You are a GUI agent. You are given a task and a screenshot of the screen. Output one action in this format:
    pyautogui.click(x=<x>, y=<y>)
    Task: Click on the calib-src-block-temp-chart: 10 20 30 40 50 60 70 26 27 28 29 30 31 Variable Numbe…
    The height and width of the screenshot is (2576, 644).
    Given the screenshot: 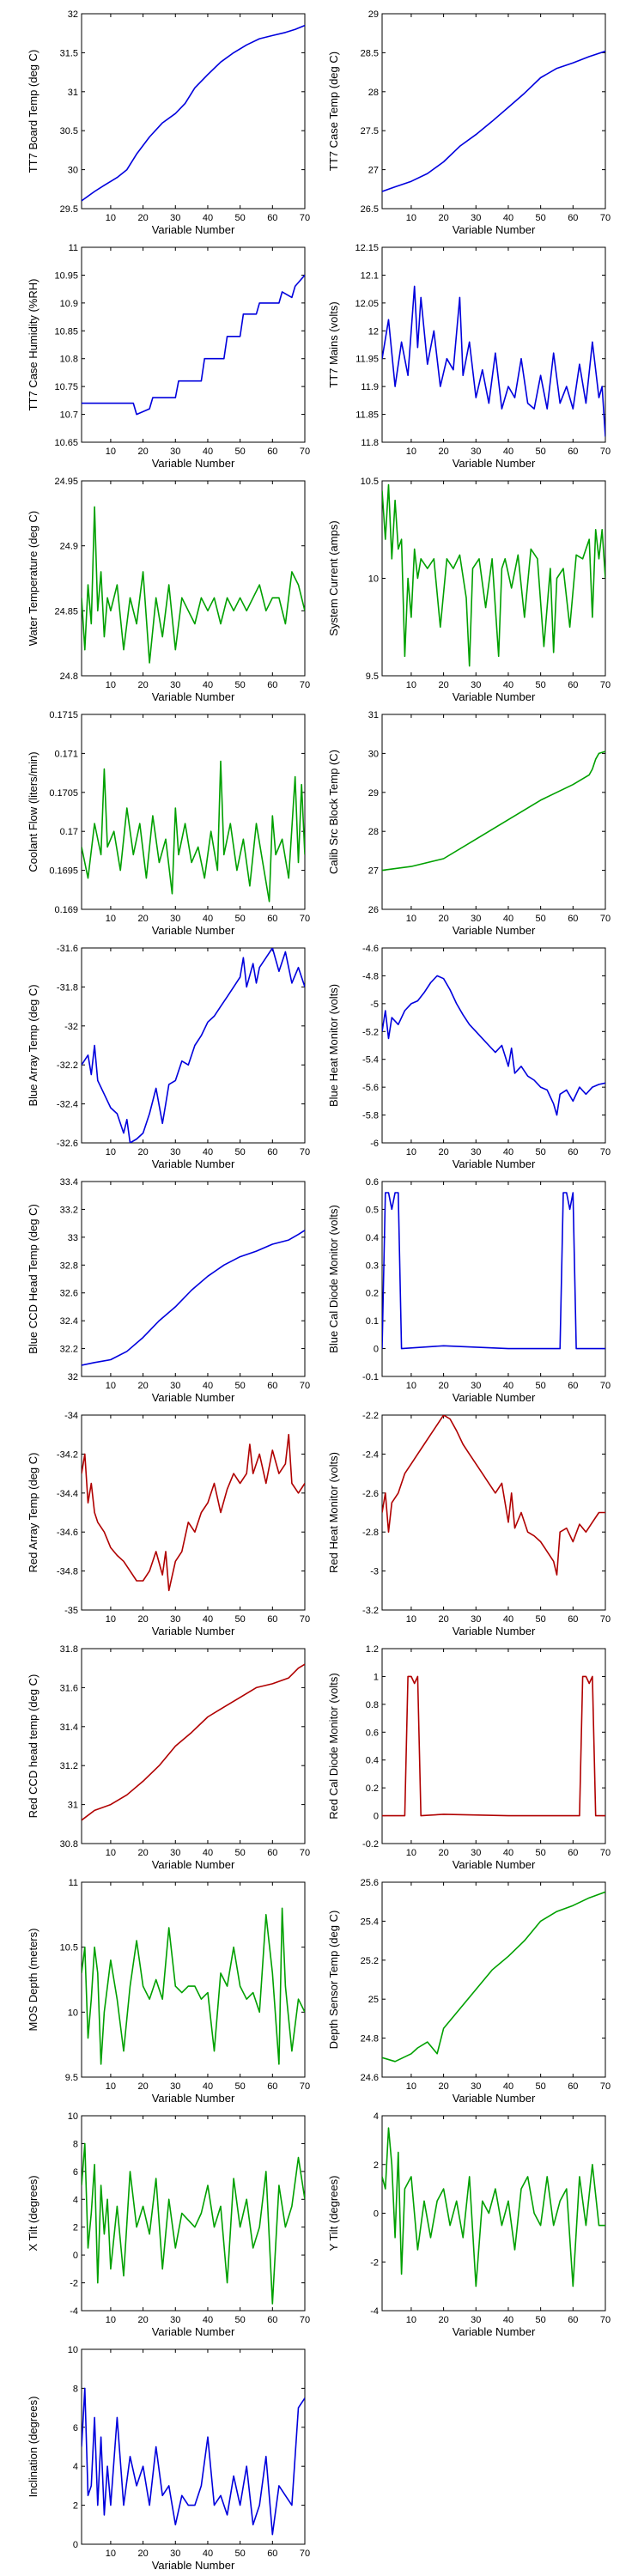 What is the action you would take?
    pyautogui.click(x=469, y=823)
    